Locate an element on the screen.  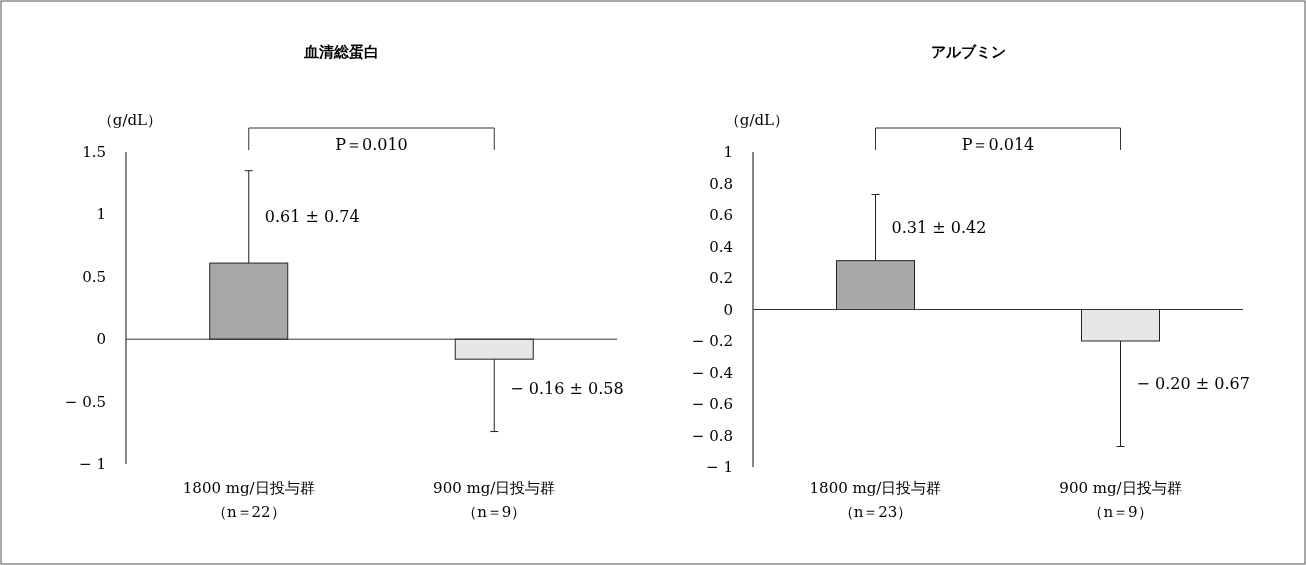
y-tick-label: 0.6 is located at coordinates (721, 215).